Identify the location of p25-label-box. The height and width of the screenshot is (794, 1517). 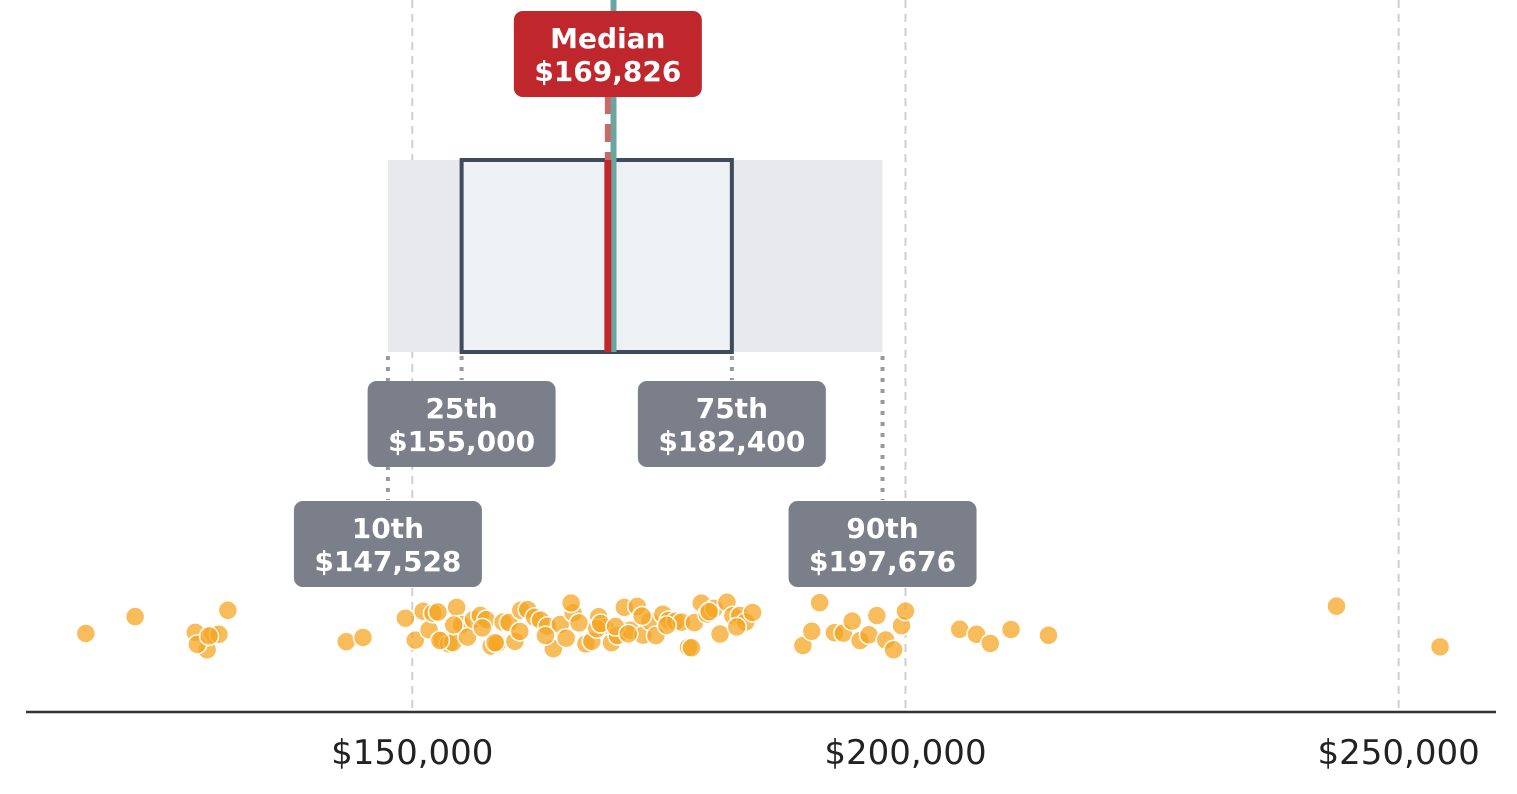
(461, 424).